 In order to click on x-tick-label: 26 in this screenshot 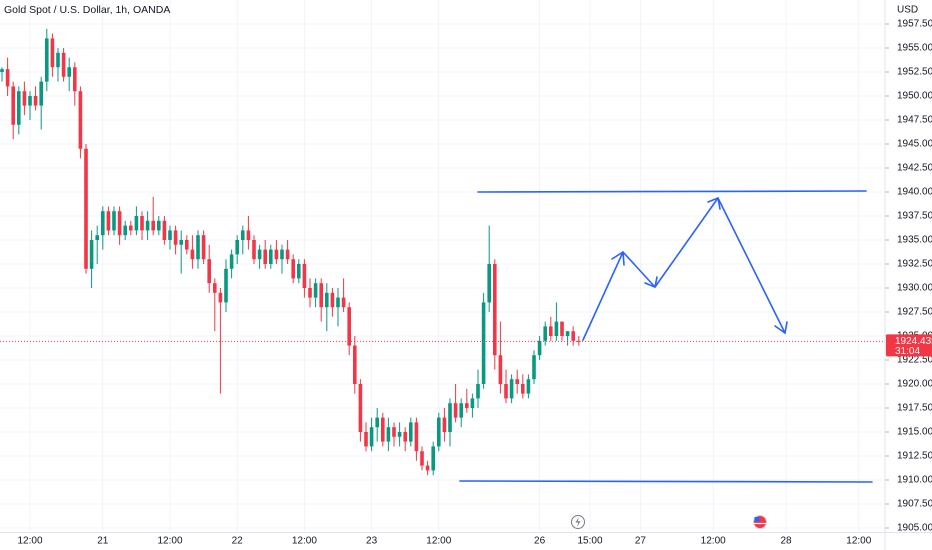, I will do `click(540, 541)`.